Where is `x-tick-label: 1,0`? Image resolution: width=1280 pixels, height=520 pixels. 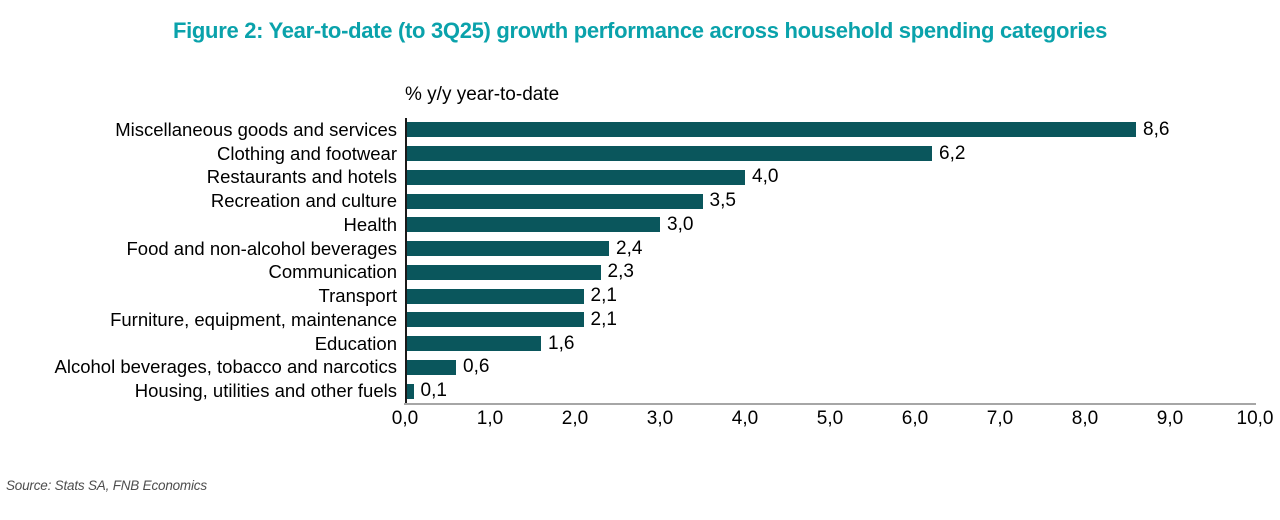 x-tick-label: 1,0 is located at coordinates (490, 418).